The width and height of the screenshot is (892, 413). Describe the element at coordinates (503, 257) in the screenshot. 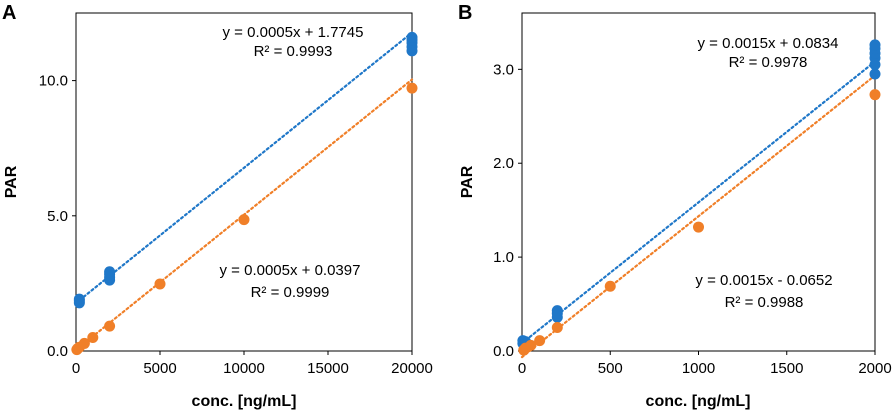

I see `panel-b-y-tick-label: 1.0` at that location.